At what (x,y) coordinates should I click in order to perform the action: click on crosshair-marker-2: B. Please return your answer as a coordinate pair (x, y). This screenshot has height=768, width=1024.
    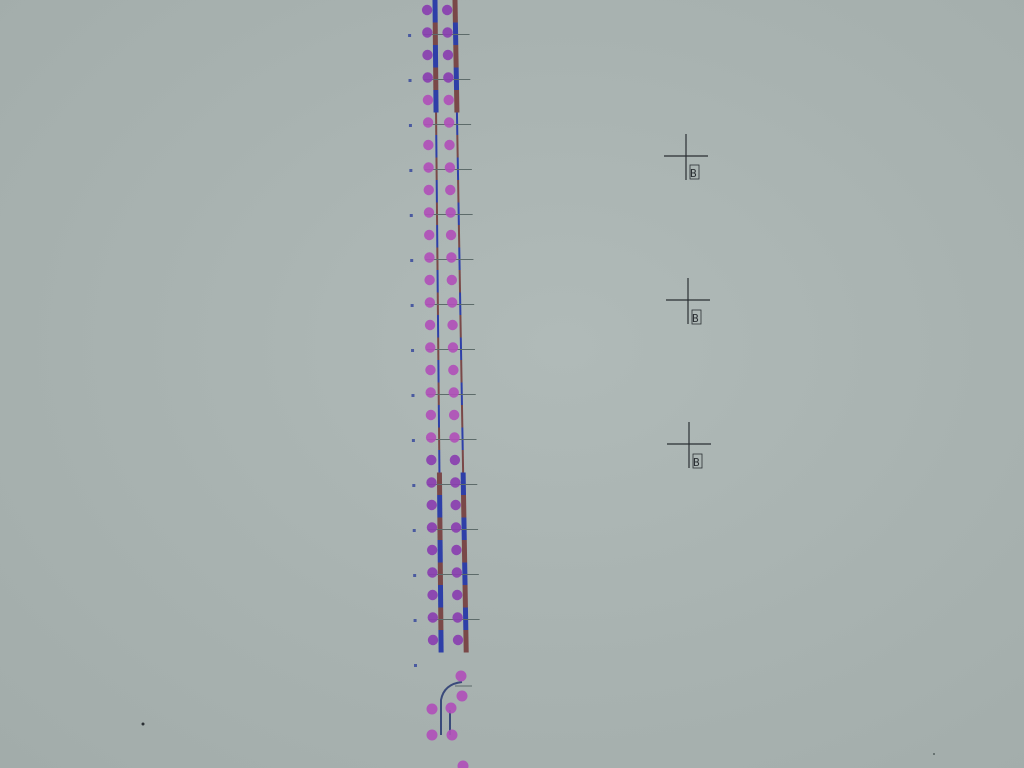
    Looking at the image, I should click on (688, 301).